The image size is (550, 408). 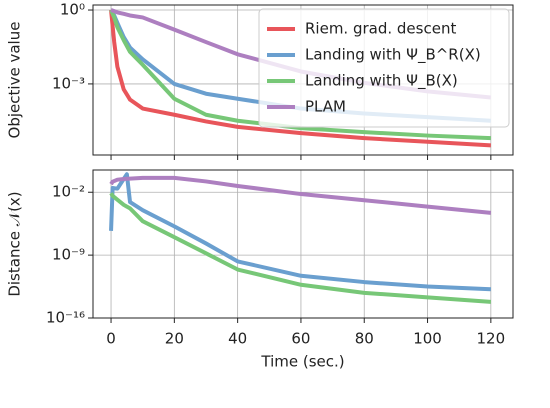 I want to click on y-tick-label: 10⁻³, so click(x=68, y=83).